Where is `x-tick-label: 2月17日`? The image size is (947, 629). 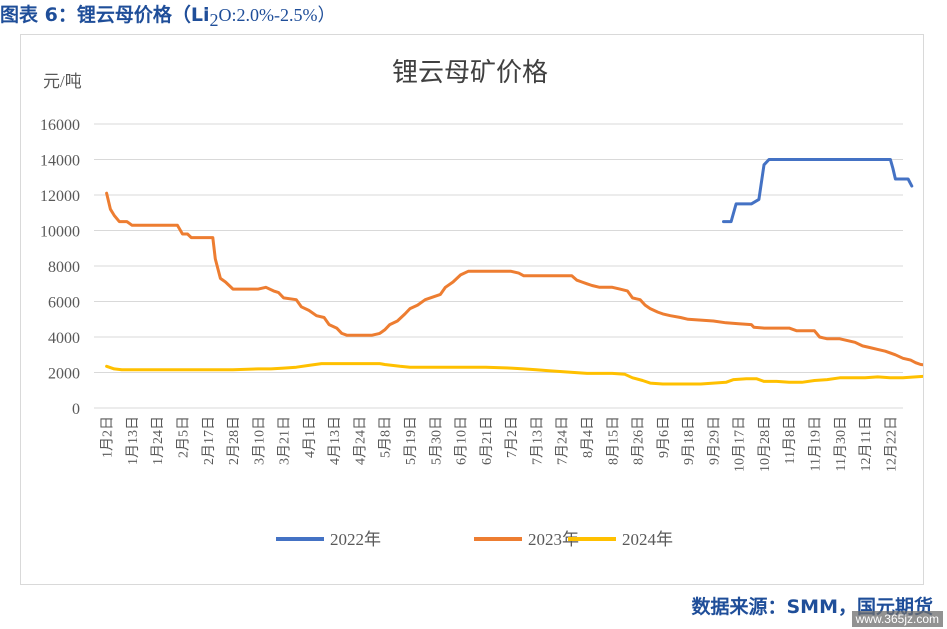
x-tick-label: 2月17日 is located at coordinates (209, 440).